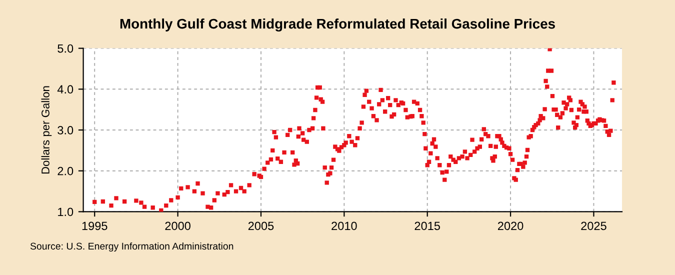 The image size is (675, 275). I want to click on y-tick-label: 2.0, so click(66, 171).